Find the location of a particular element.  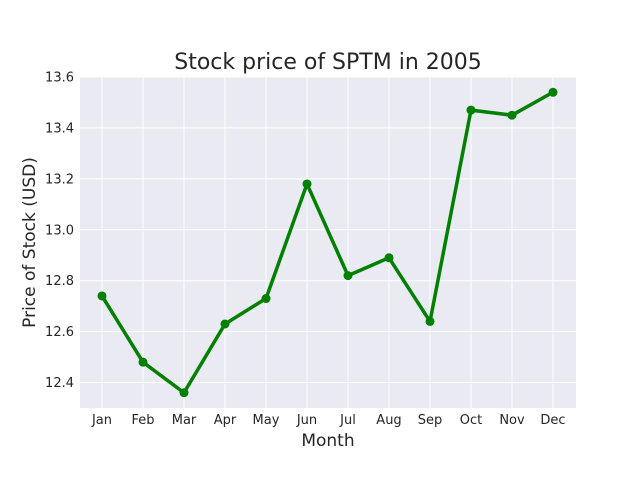

y-tick-label: 12.8 is located at coordinates (59, 281).